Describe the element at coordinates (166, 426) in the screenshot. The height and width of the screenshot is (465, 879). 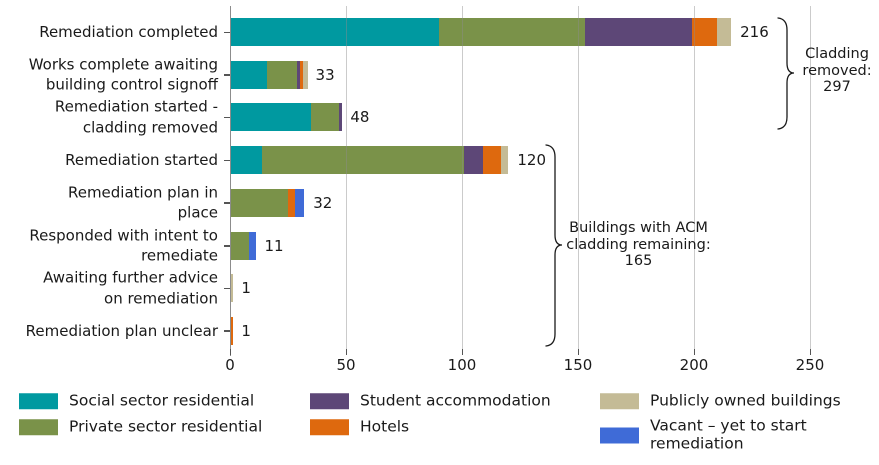
I see `legend-label: Private sector residential` at that location.